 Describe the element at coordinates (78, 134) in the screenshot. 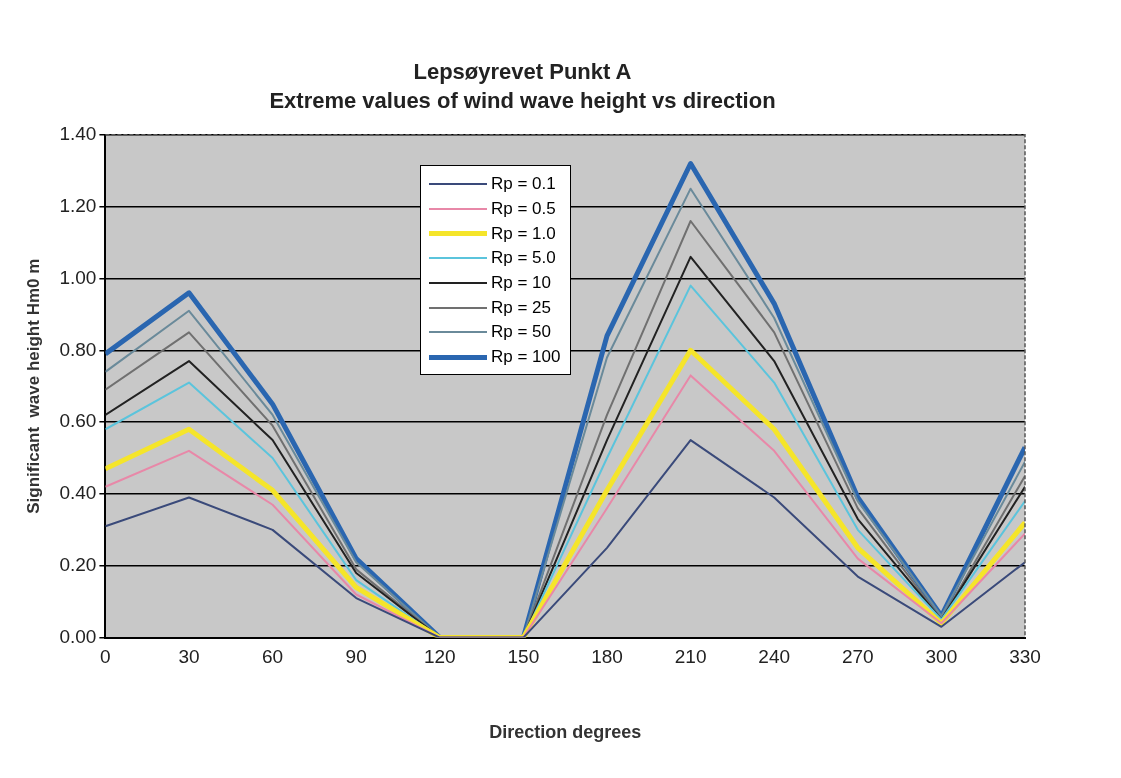

I see `y-tick-label: 1.40` at that location.